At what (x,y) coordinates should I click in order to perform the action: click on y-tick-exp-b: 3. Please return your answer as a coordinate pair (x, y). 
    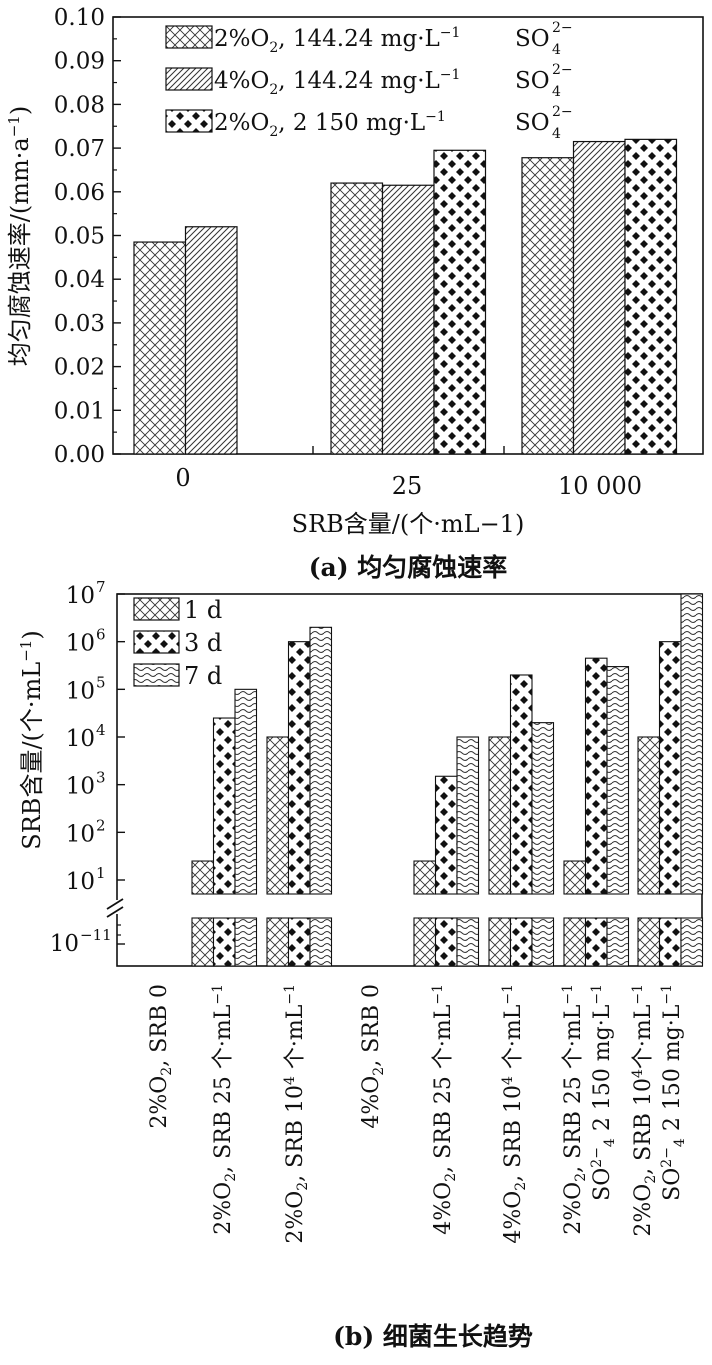
    Looking at the image, I should click on (101, 778).